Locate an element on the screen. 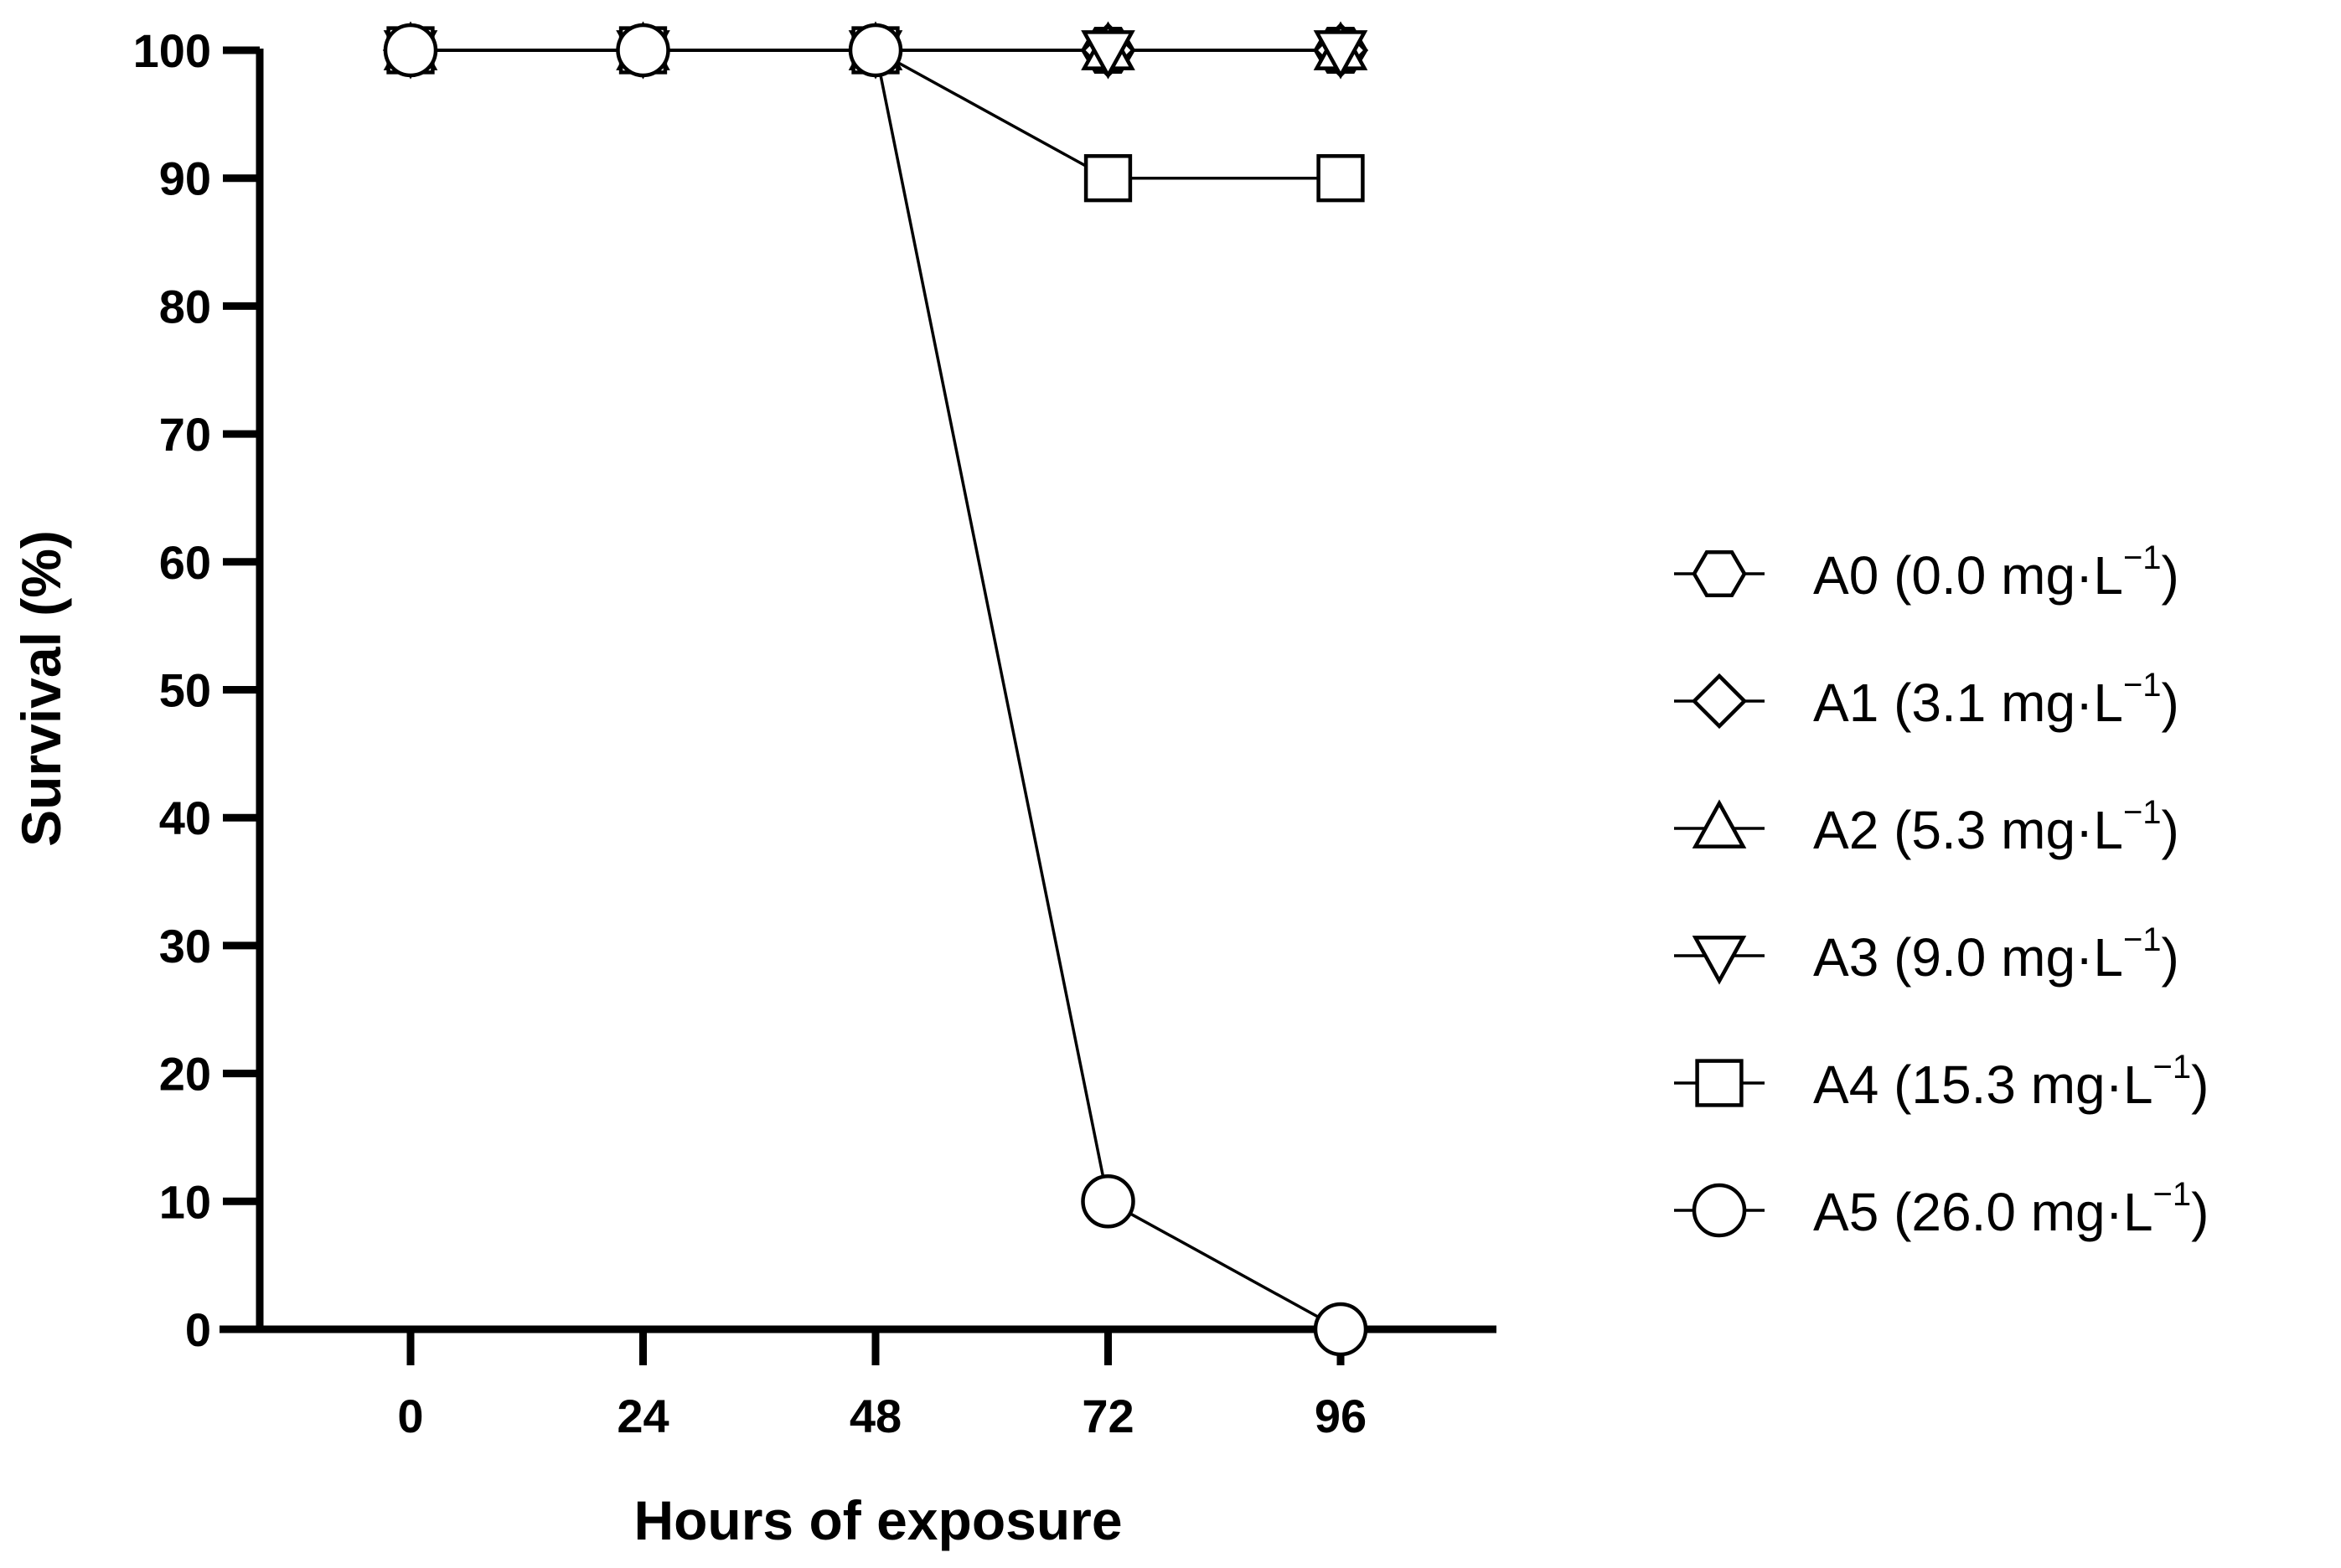  y-tick-label: 50 is located at coordinates (185, 691).